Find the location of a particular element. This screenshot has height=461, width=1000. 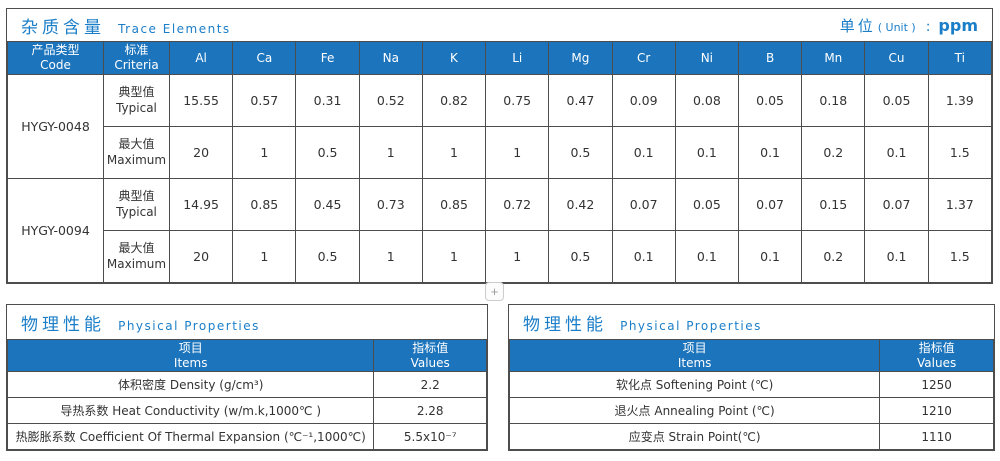

trace-value: 1.37 is located at coordinates (960, 204).